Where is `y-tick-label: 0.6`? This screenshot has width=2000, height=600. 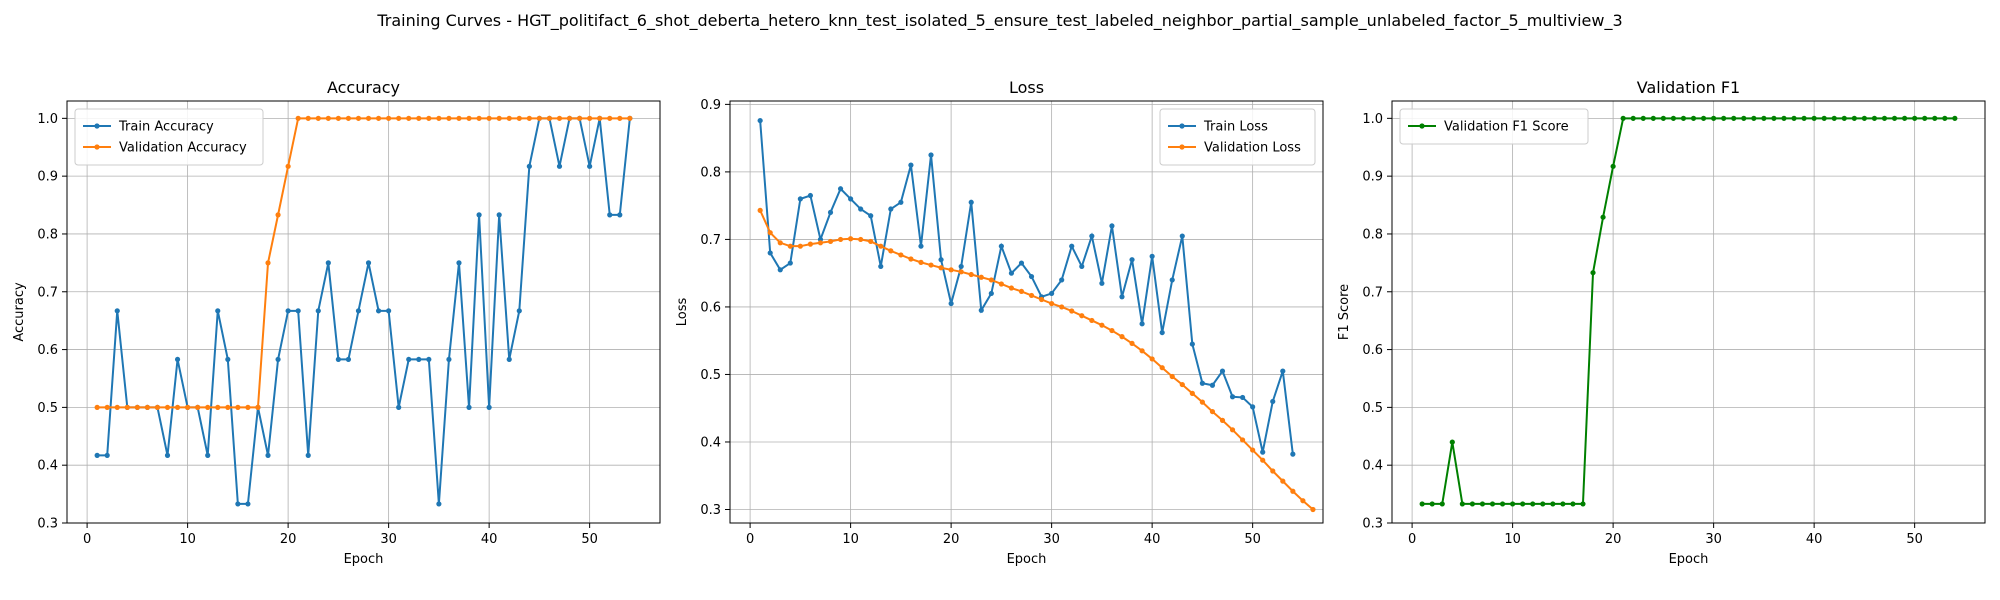 y-tick-label: 0.6 is located at coordinates (1372, 350).